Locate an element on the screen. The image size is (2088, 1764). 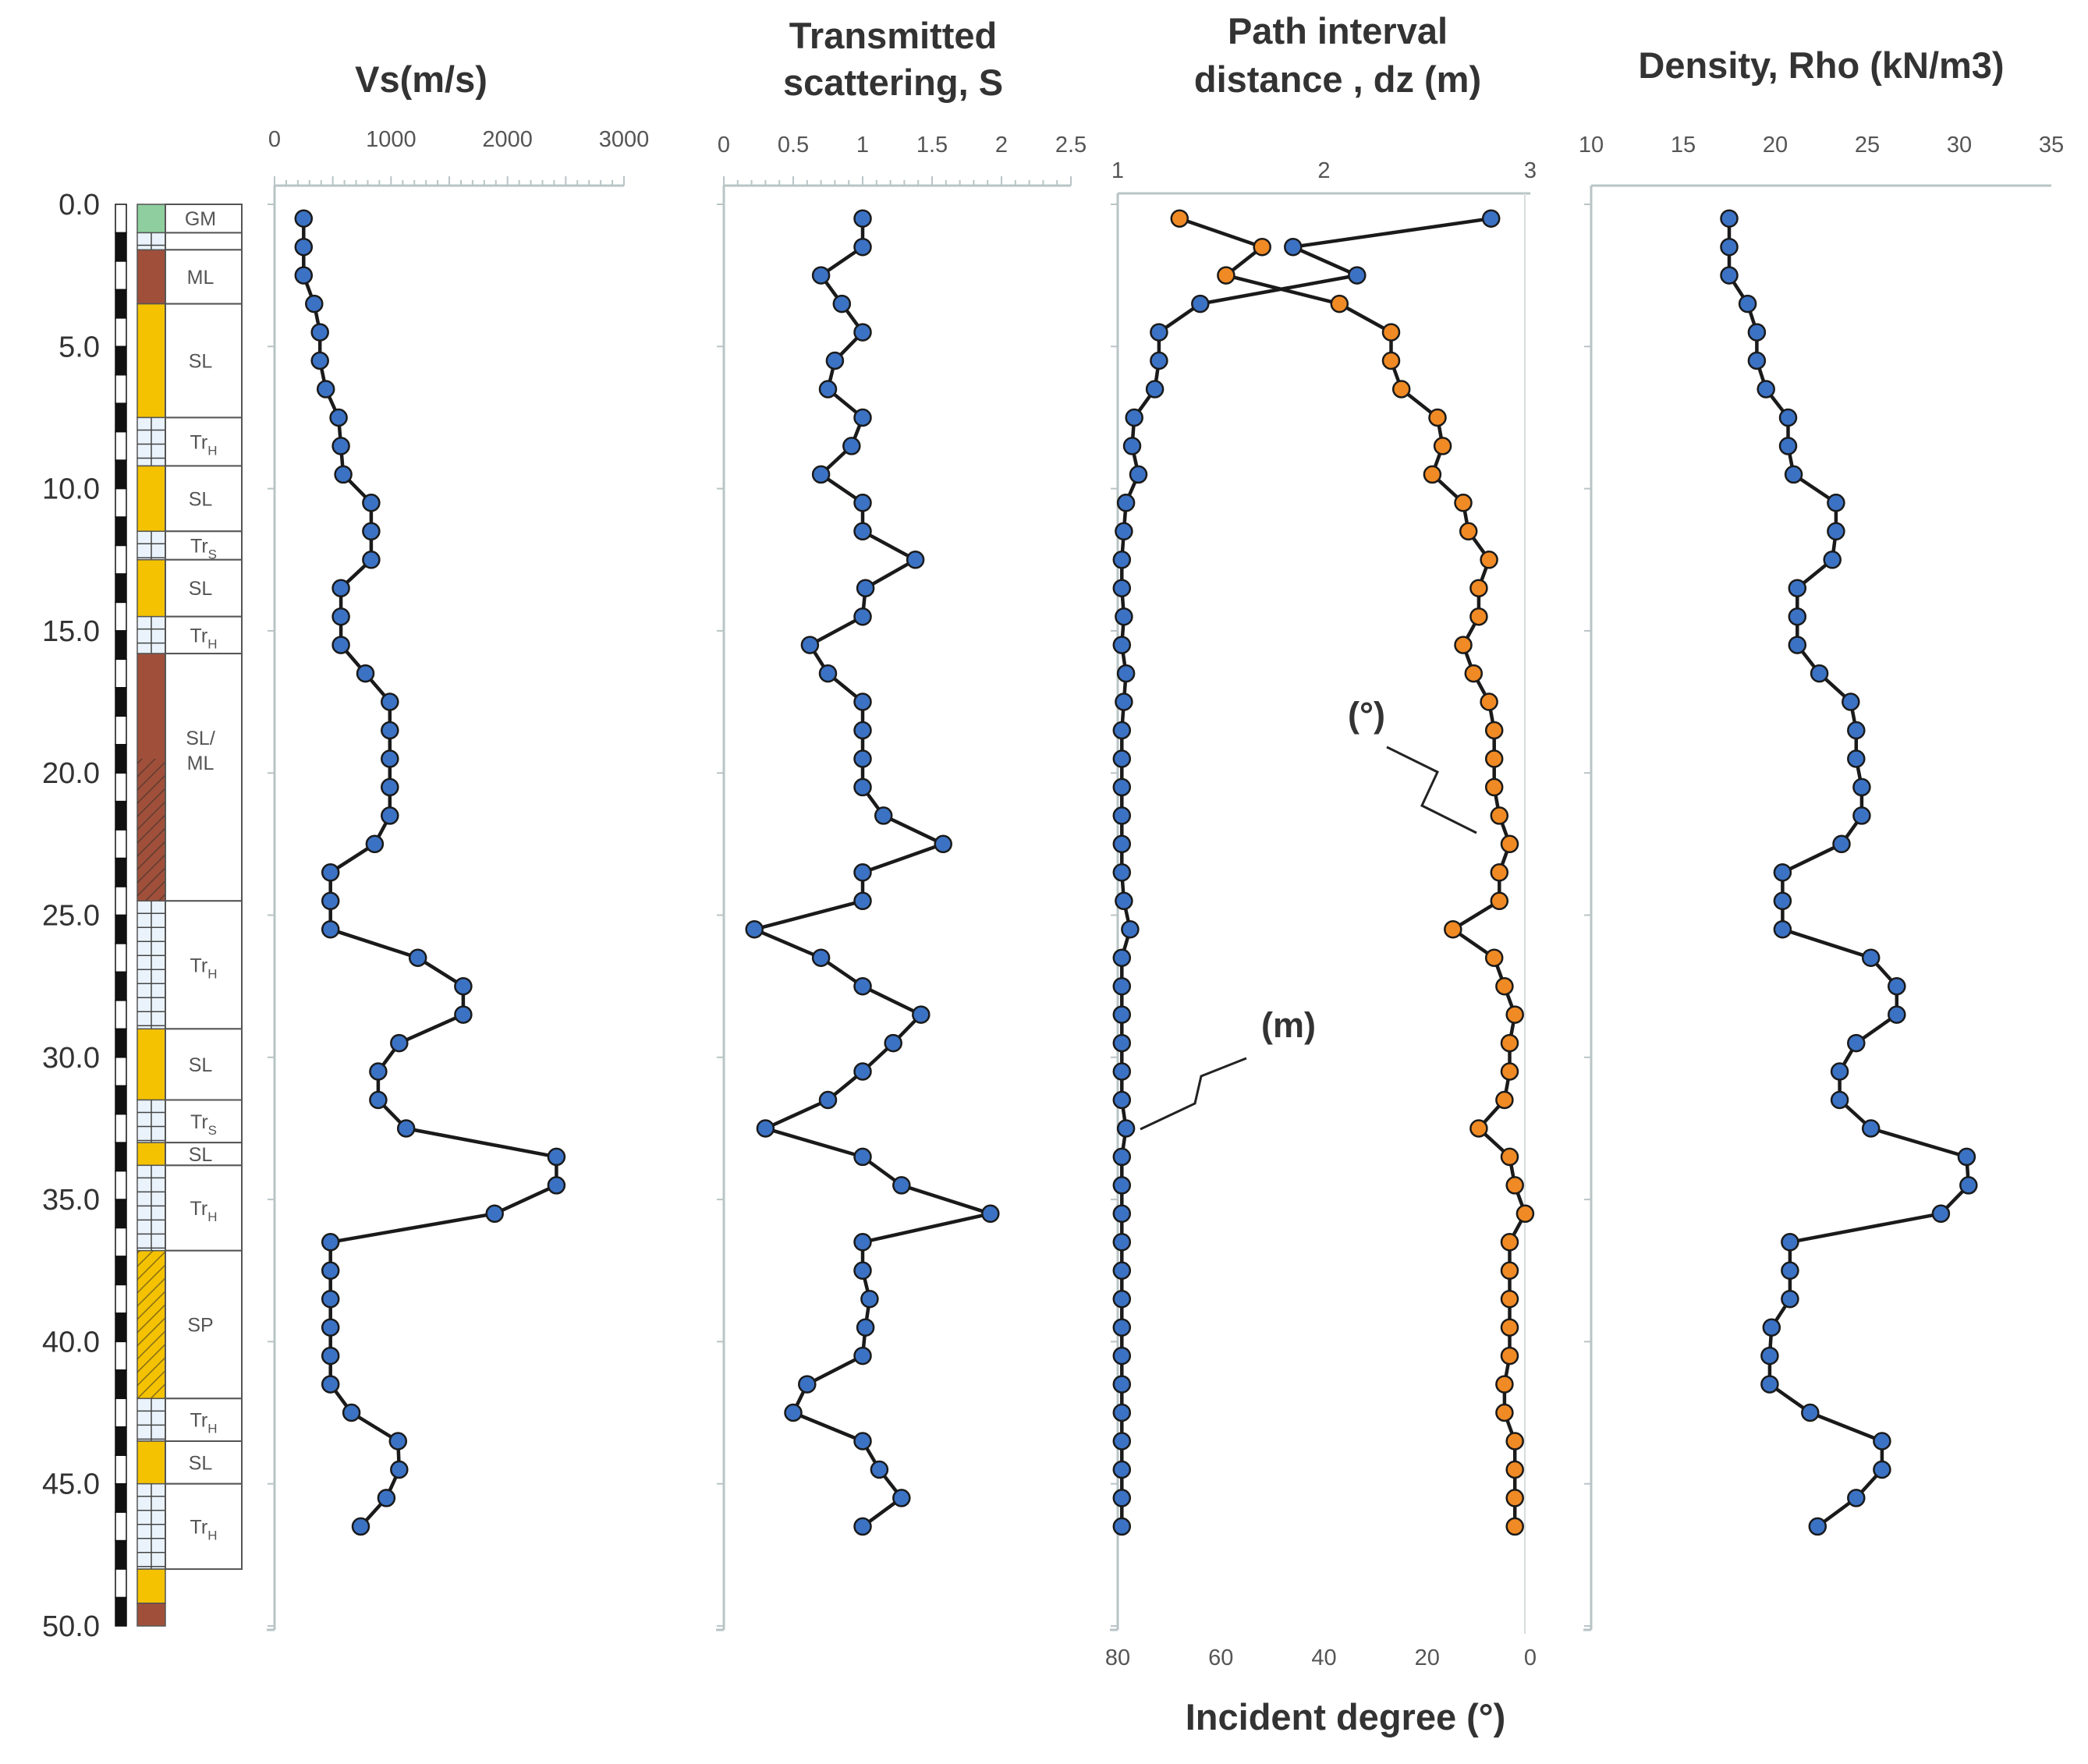
depth-tick-label: 5.0 is located at coordinates (79, 347).